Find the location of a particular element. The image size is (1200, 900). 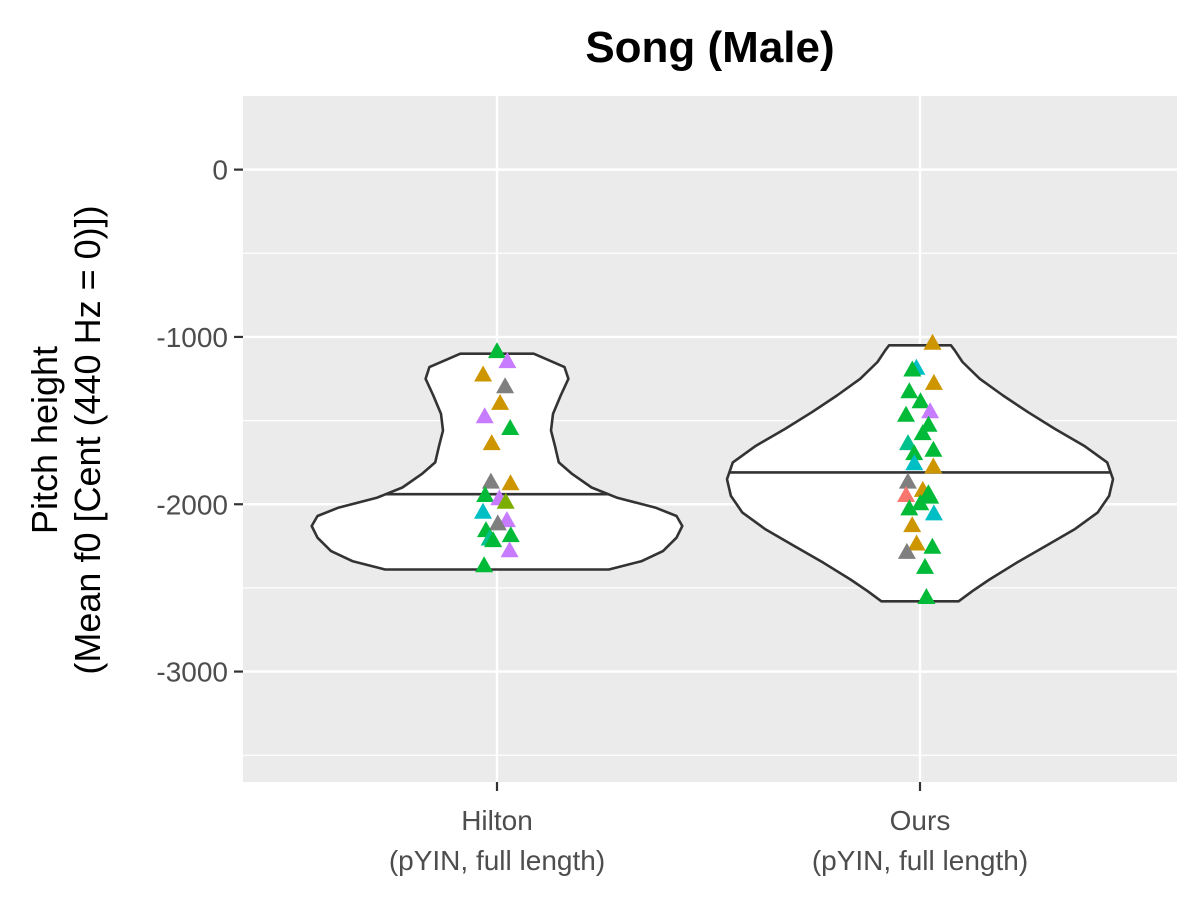

chart-title: Song (Male) is located at coordinates (709, 47).